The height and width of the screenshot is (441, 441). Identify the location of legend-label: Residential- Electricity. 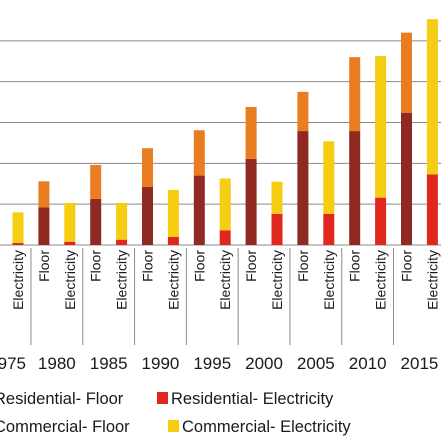
(252, 399).